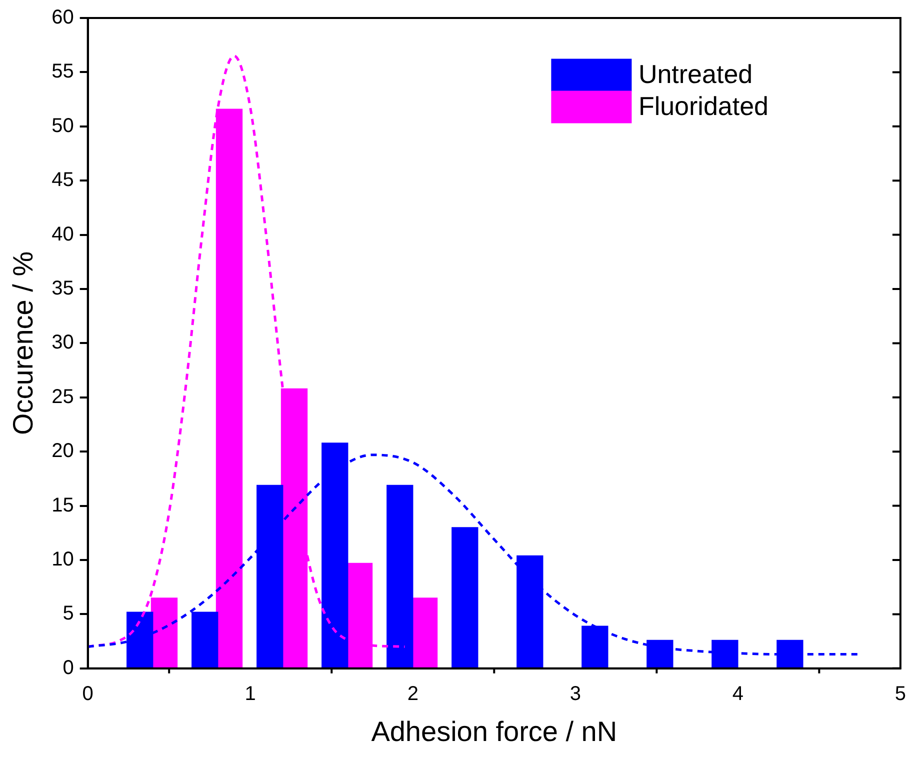  Describe the element at coordinates (63, 343) in the screenshot. I see `y-tick-label: 30` at that location.